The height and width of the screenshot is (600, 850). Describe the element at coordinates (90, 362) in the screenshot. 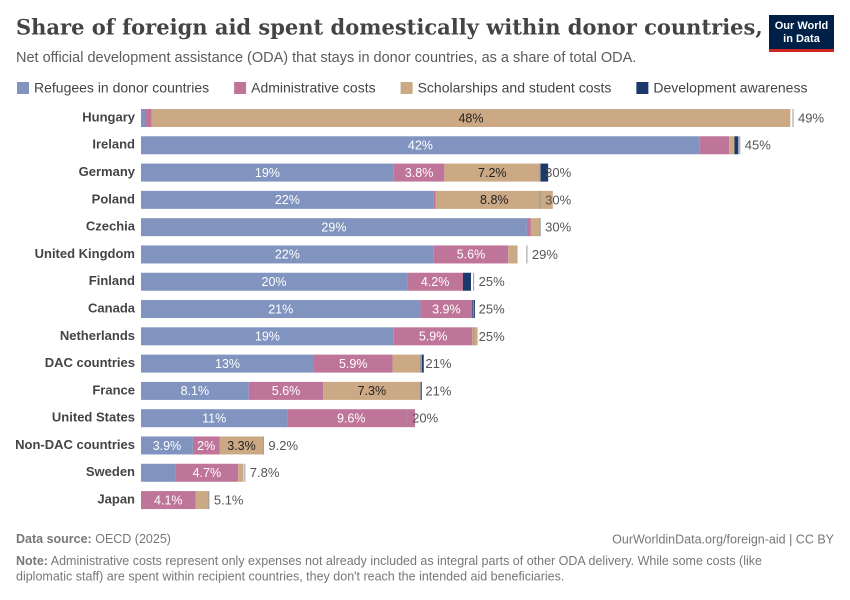

I see `category-label: DAC countries` at that location.